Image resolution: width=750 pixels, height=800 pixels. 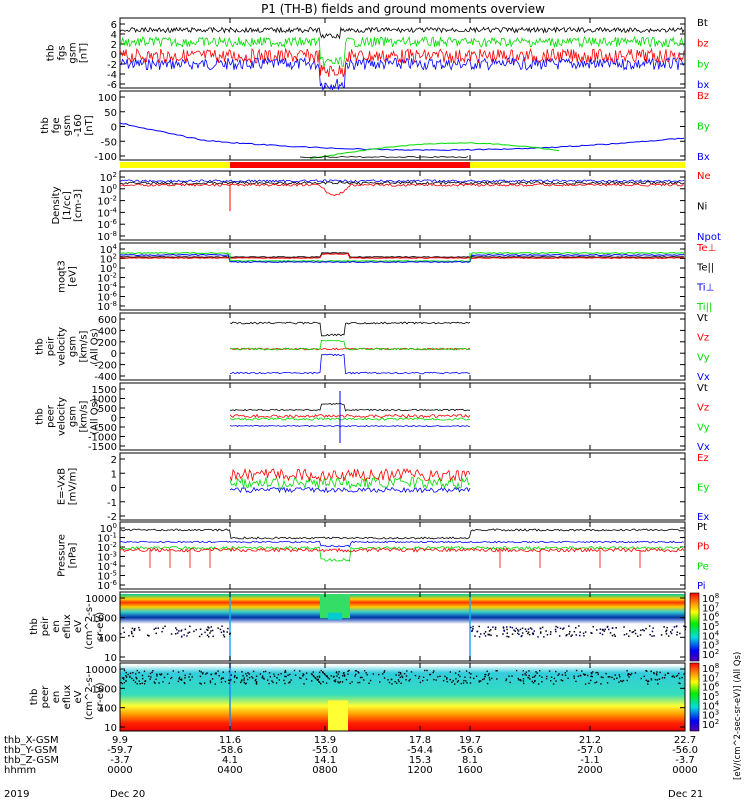 I want to click on series-Npot, so click(x=402, y=181).